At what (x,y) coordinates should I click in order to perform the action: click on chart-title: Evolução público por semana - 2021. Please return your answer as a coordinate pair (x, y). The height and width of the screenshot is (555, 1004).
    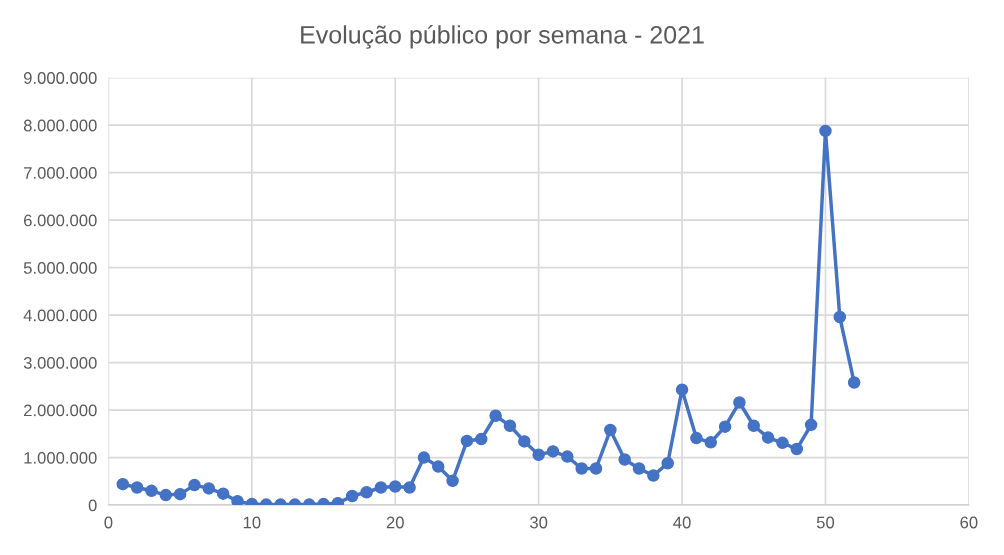
    Looking at the image, I should click on (502, 36).